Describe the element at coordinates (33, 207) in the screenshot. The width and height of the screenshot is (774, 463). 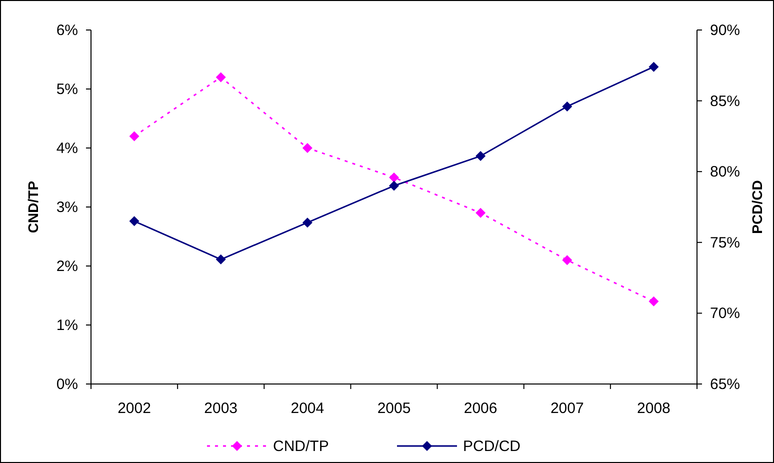
I see `y-axis-title: CND/TP` at that location.